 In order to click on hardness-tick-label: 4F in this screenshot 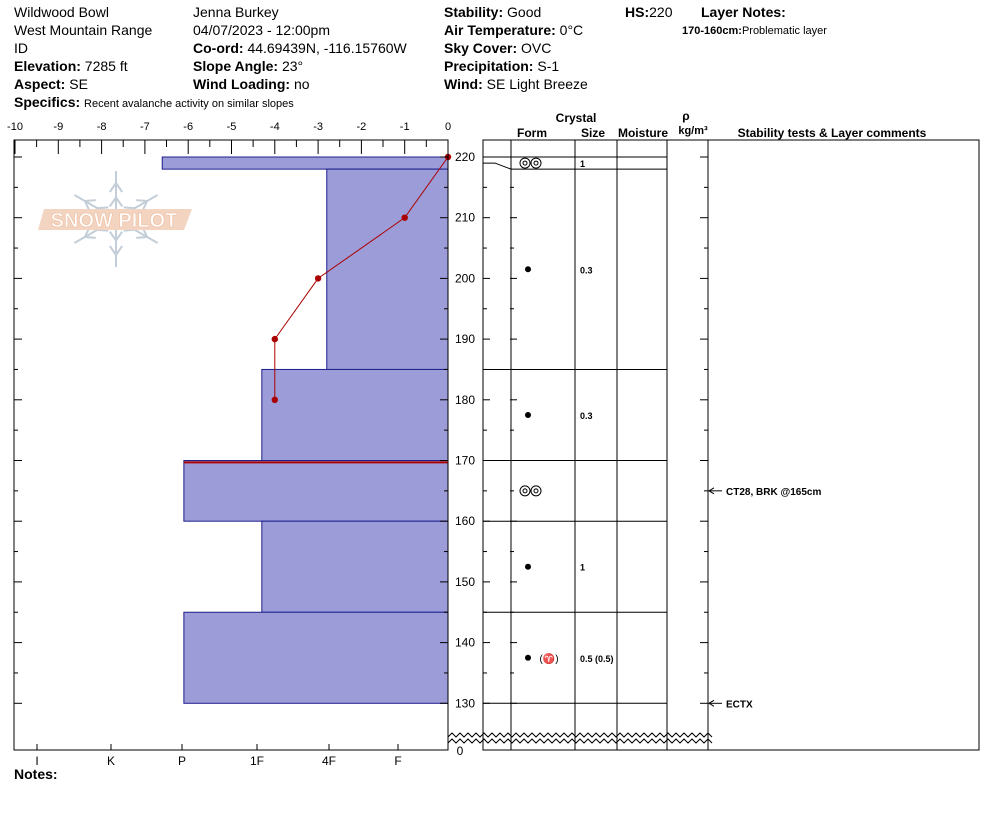, I will do `click(329, 761)`.